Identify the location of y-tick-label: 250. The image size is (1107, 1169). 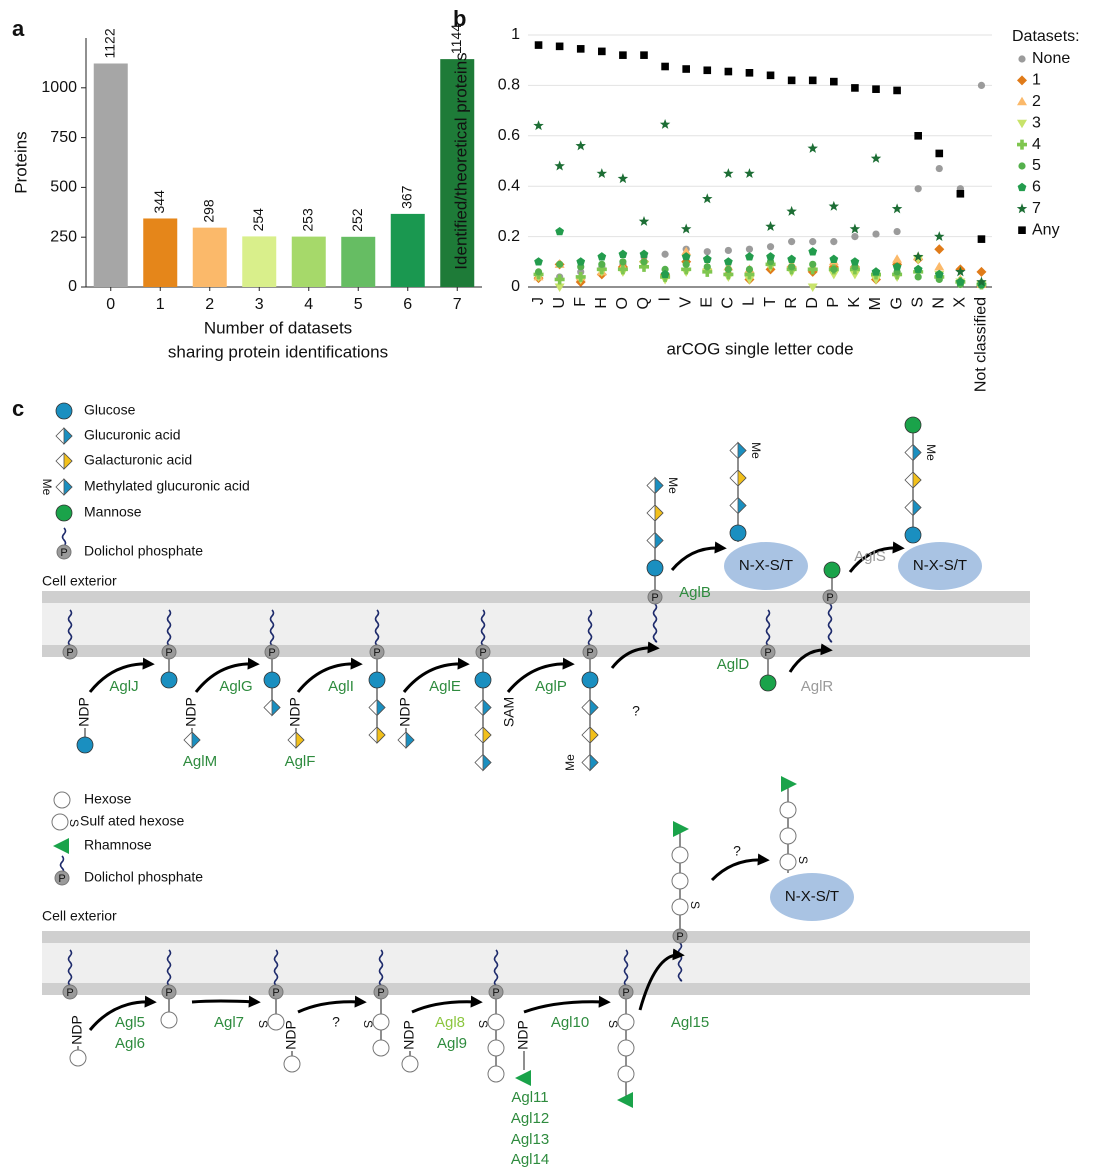
(63, 236).